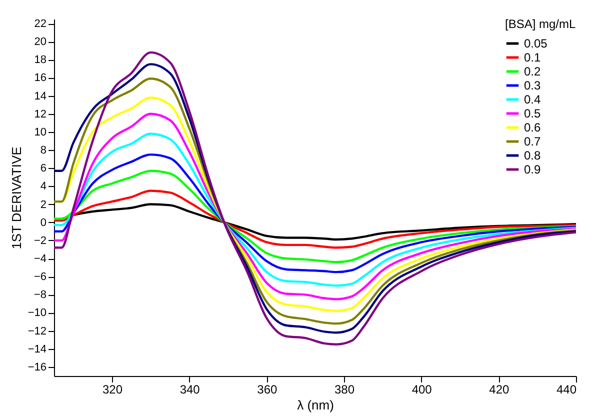 This screenshot has height=417, width=592. What do you see at coordinates (16, 198) in the screenshot?
I see `y-axis-title: 1ST DERIVATIVE` at bounding box center [16, 198].